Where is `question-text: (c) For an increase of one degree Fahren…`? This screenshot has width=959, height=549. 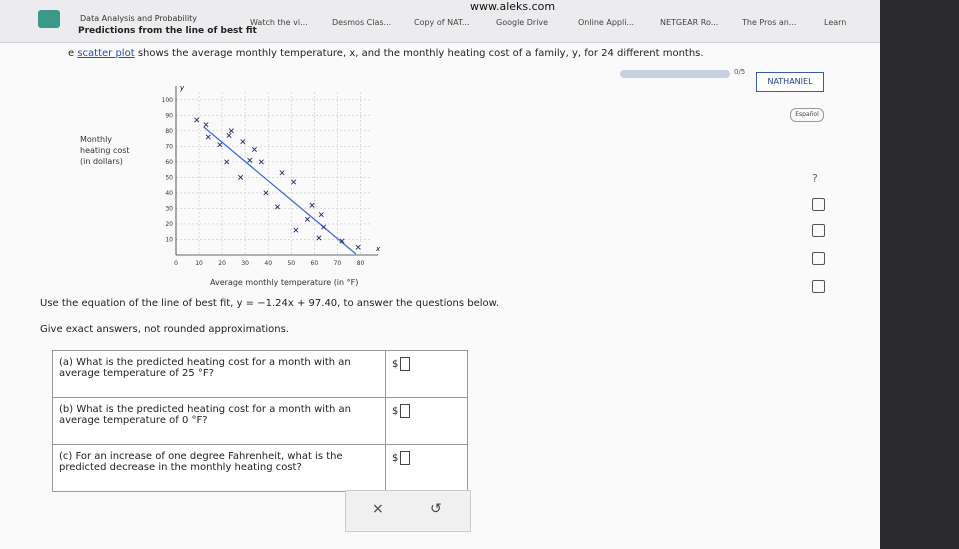 question-text: (c) For an increase of one degree Fahren… is located at coordinates (219, 468).